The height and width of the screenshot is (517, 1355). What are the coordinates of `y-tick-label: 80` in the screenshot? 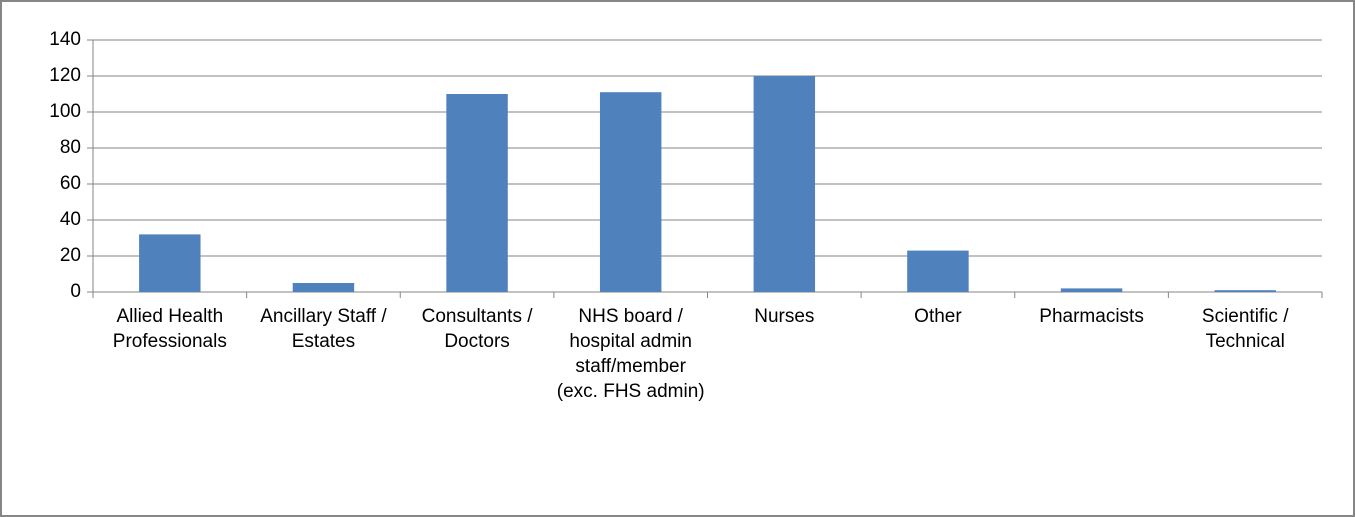 It's located at (70, 147).